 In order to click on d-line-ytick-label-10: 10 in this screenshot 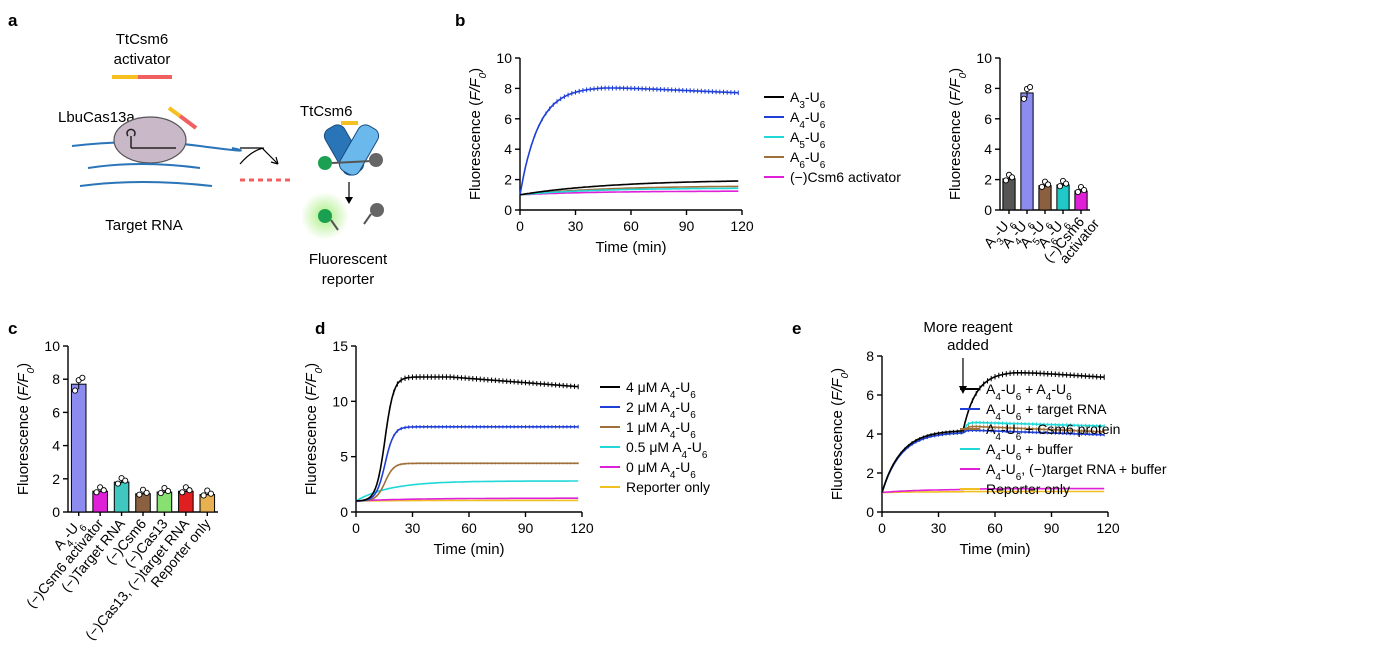, I will do `click(340, 401)`.